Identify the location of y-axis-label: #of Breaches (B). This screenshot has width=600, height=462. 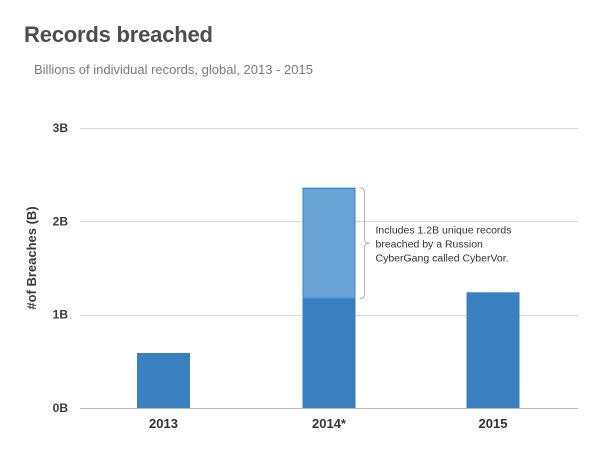
(31, 257).